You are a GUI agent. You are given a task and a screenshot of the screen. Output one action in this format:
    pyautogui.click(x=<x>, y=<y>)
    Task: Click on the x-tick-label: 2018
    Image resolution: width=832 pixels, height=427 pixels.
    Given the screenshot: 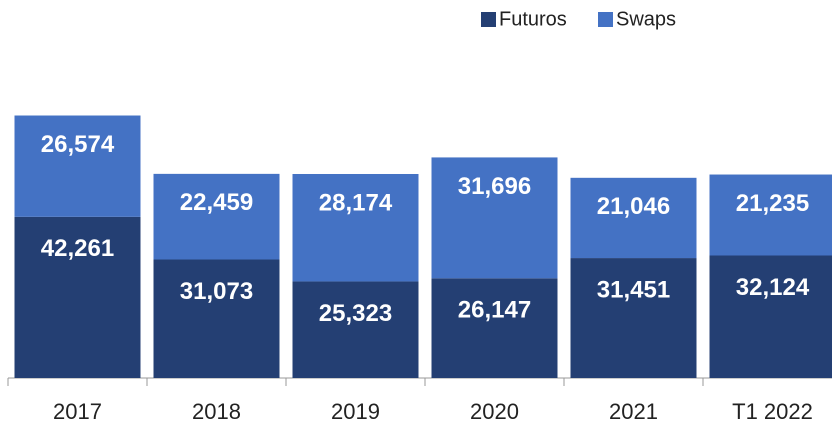 What is the action you would take?
    pyautogui.click(x=216, y=411)
    